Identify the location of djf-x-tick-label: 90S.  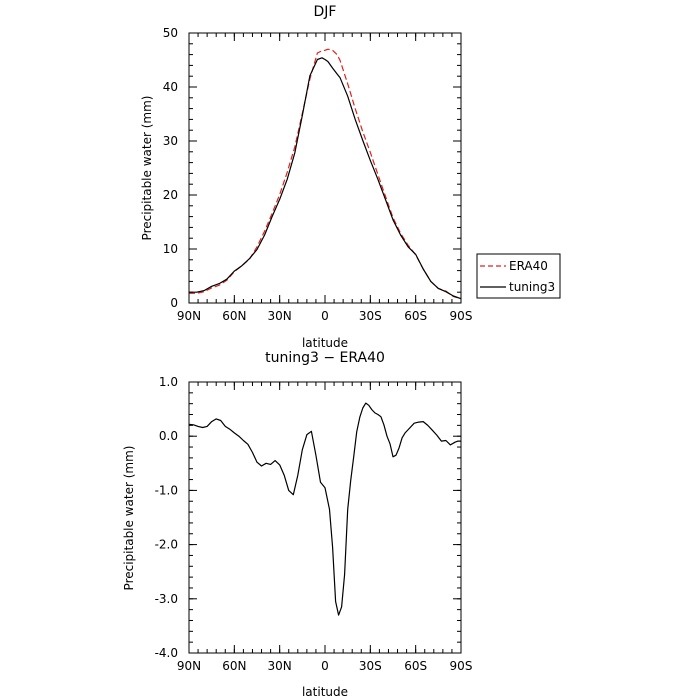
(461, 316).